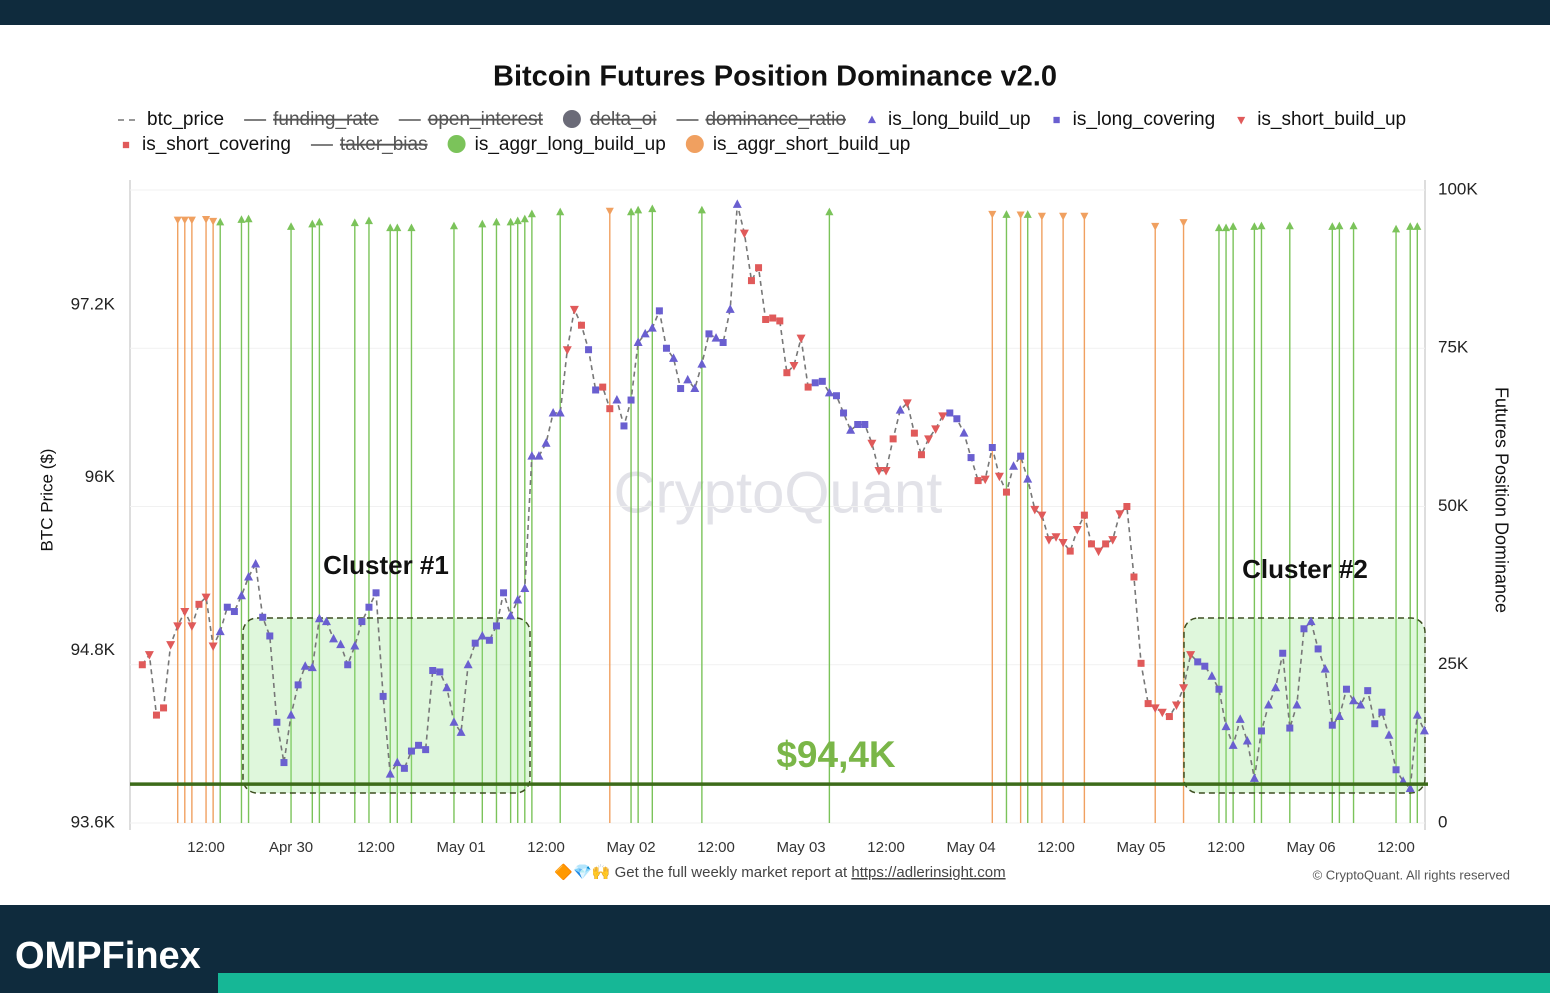 The image size is (1550, 993). Describe the element at coordinates (1144, 119) in the screenshot. I see `legend-label: is_long_covering` at that location.